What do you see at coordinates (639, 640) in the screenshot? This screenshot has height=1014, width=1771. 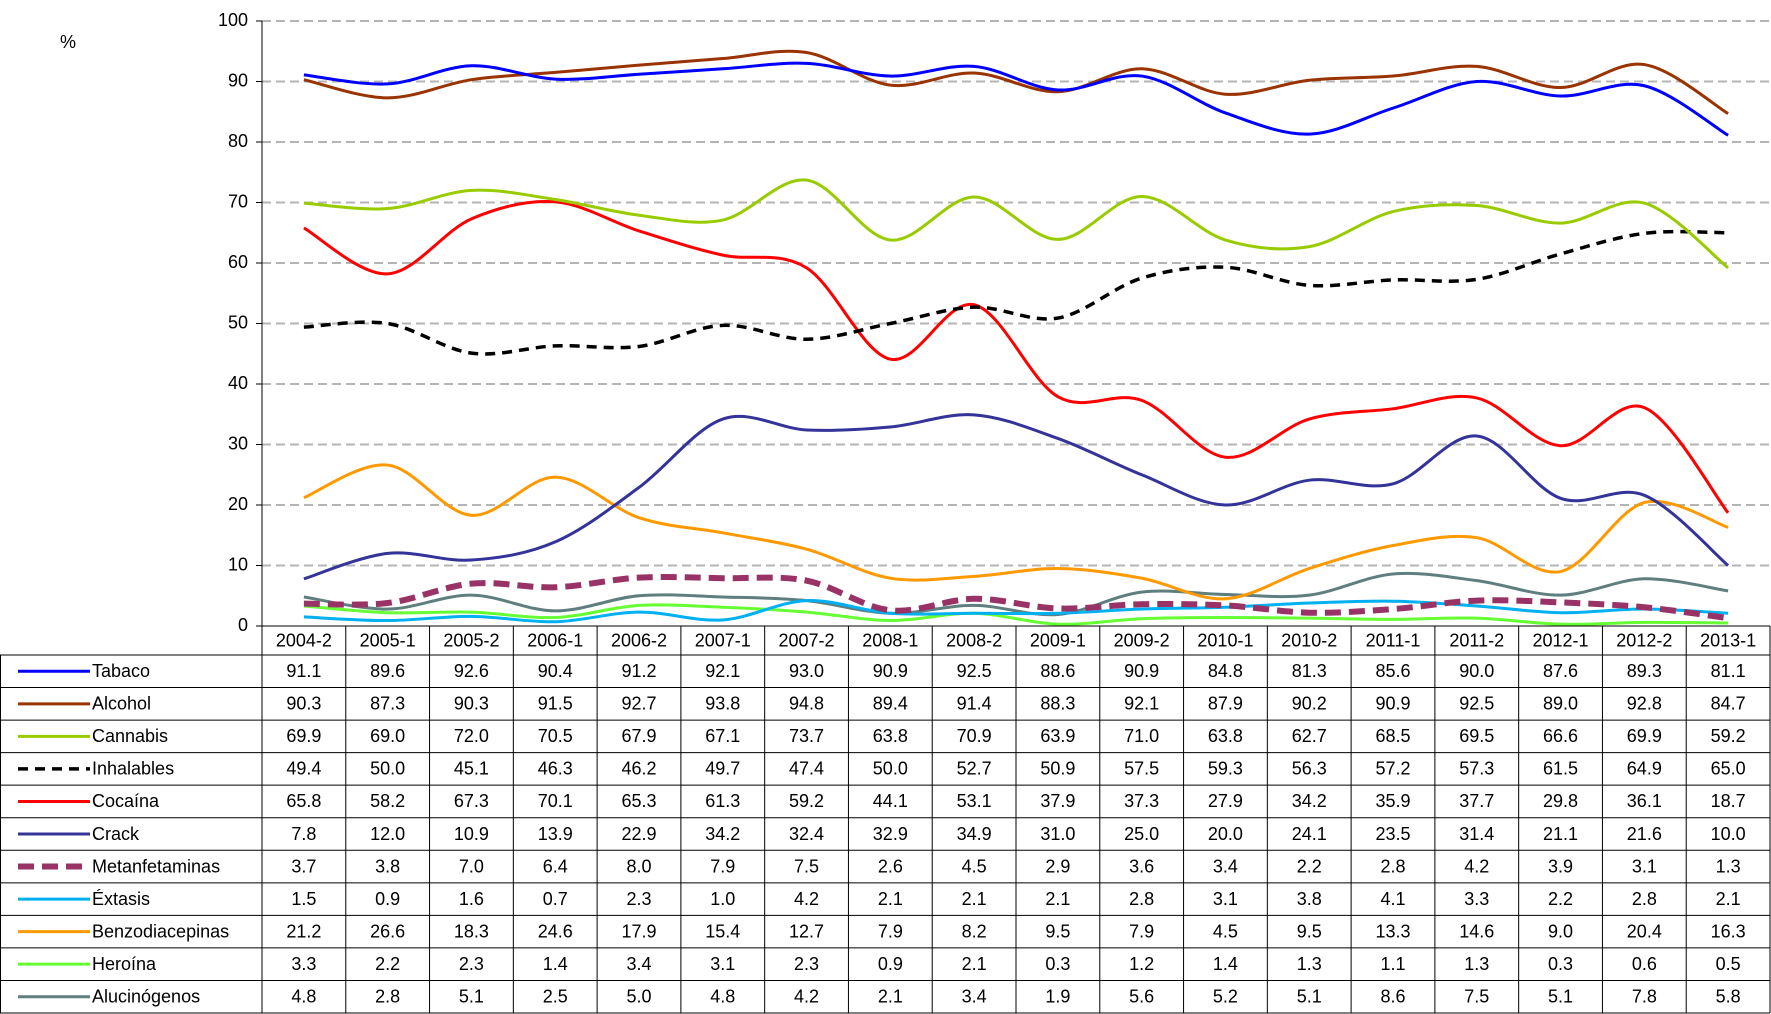 I see `x-tick-label: 2006-2` at bounding box center [639, 640].